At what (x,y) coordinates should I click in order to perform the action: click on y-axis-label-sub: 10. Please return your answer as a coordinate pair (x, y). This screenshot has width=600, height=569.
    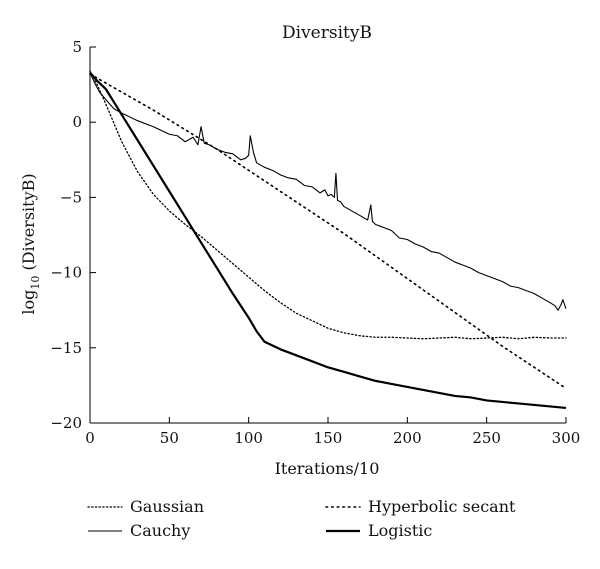
    Looking at the image, I should click on (35, 283).